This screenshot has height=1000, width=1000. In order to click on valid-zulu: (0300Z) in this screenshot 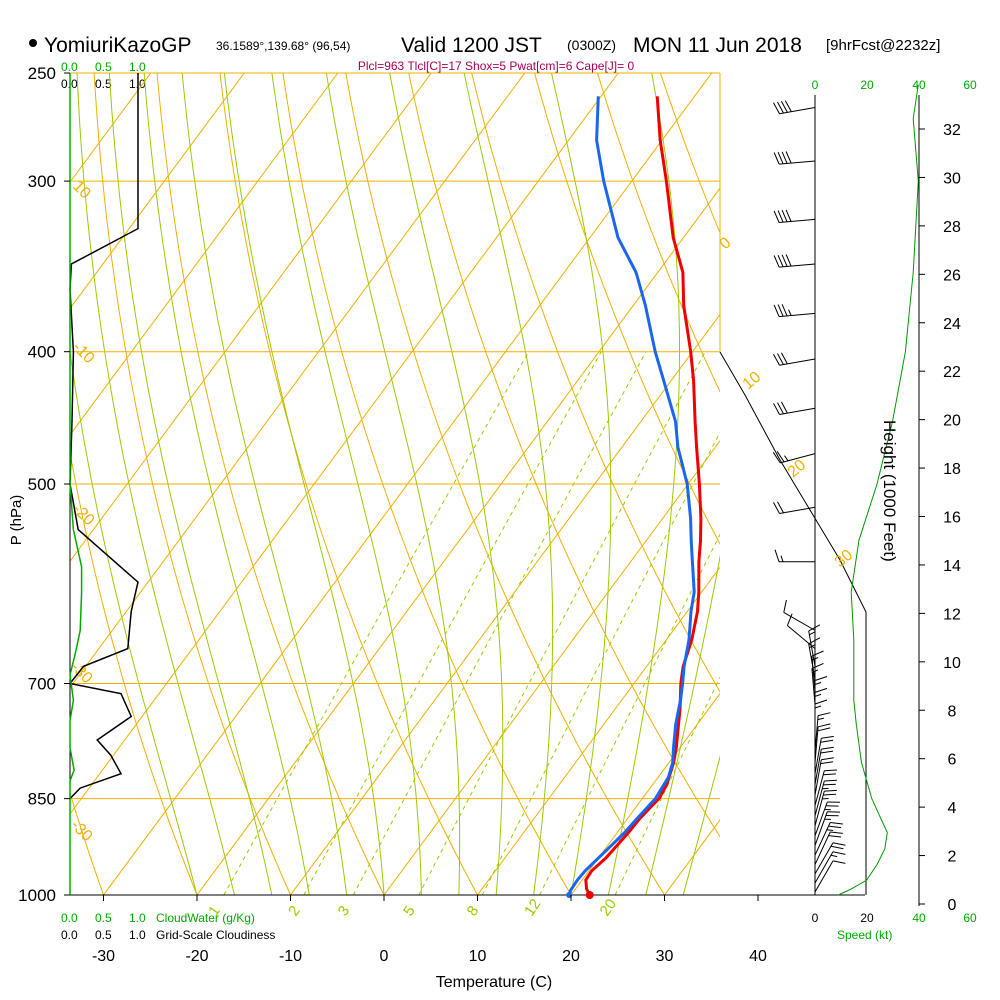, I will do `click(591, 45)`.